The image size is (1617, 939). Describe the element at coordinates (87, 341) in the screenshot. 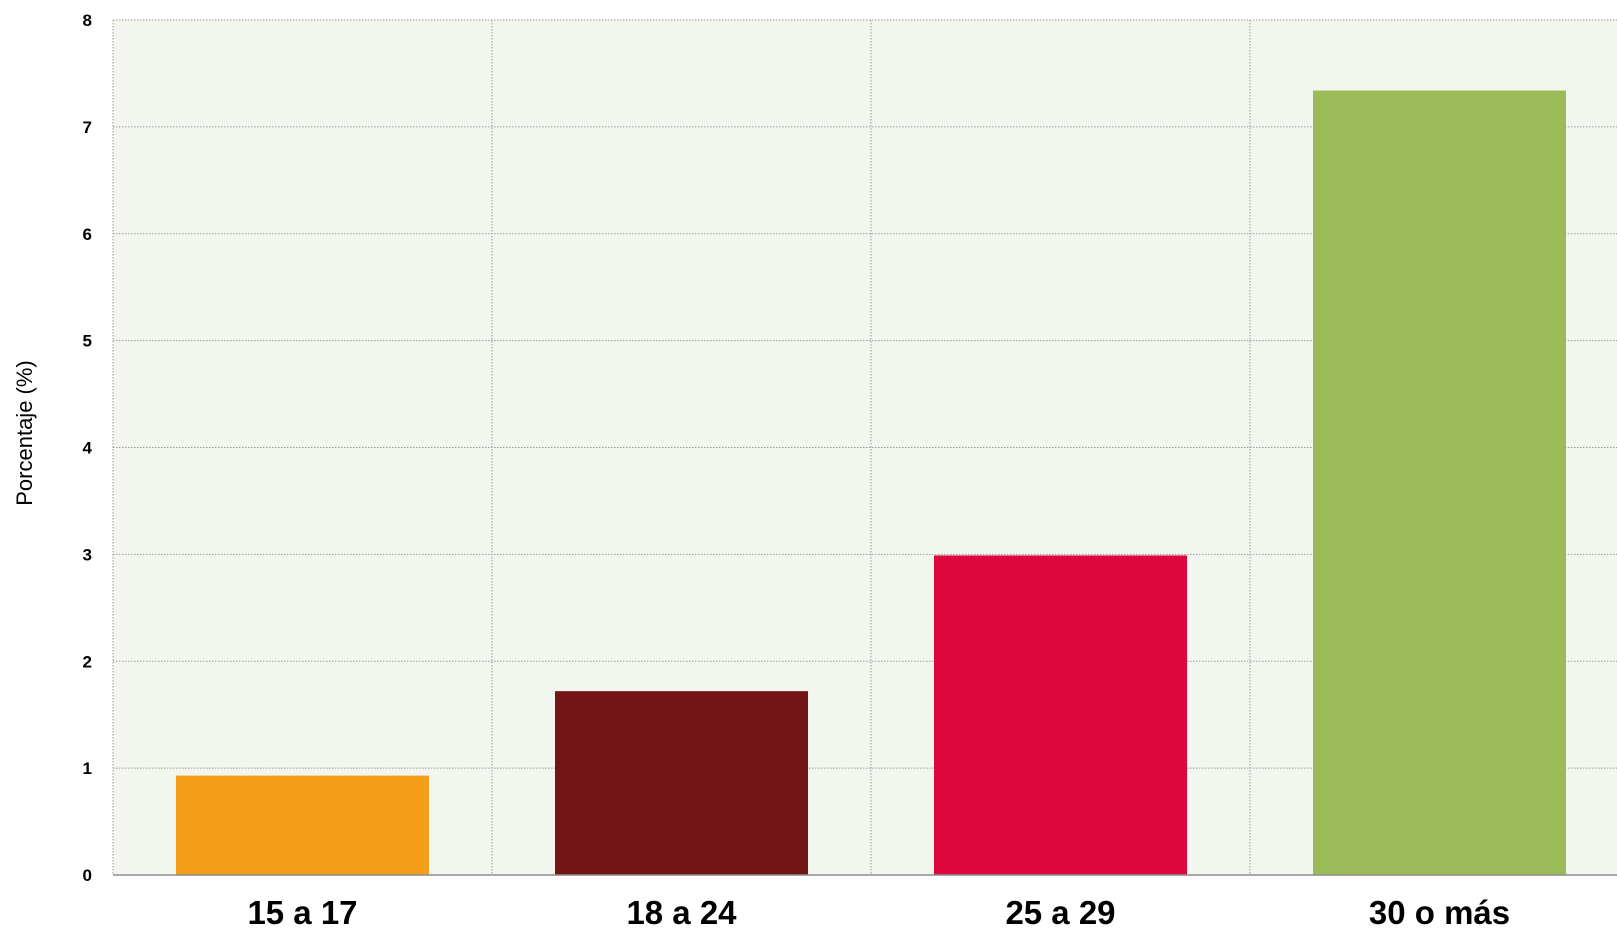

I see `y-tick-label: 5` at that location.